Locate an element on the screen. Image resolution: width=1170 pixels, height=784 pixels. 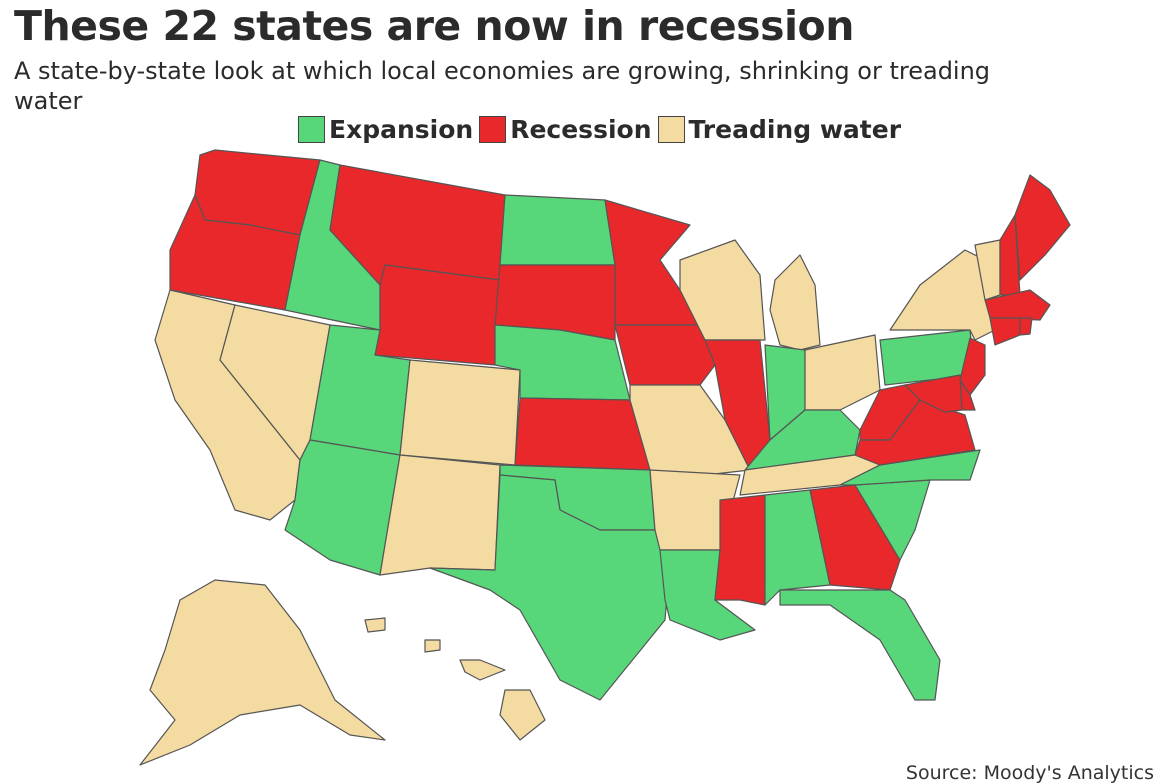
state-WY is located at coordinates (437, 315).